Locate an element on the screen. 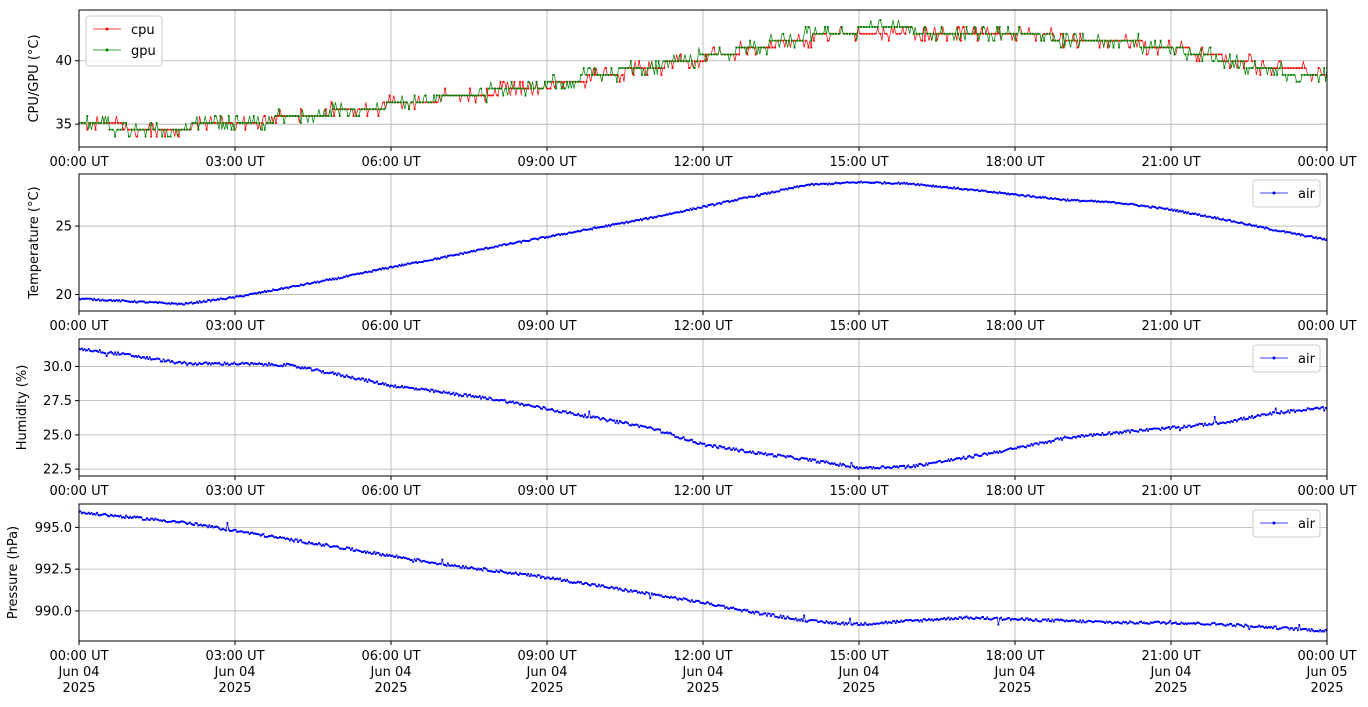 The width and height of the screenshot is (1368, 707). y-tick-label: 22.5 is located at coordinates (57, 470).